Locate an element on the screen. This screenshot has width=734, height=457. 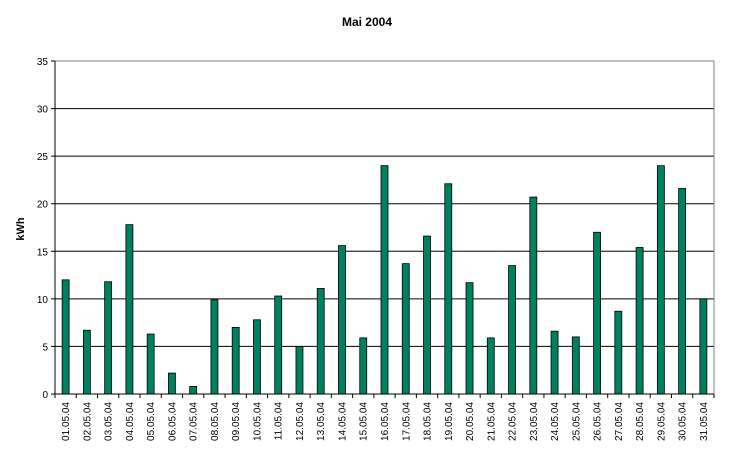
y-tick-label: 5 is located at coordinates (45, 347).